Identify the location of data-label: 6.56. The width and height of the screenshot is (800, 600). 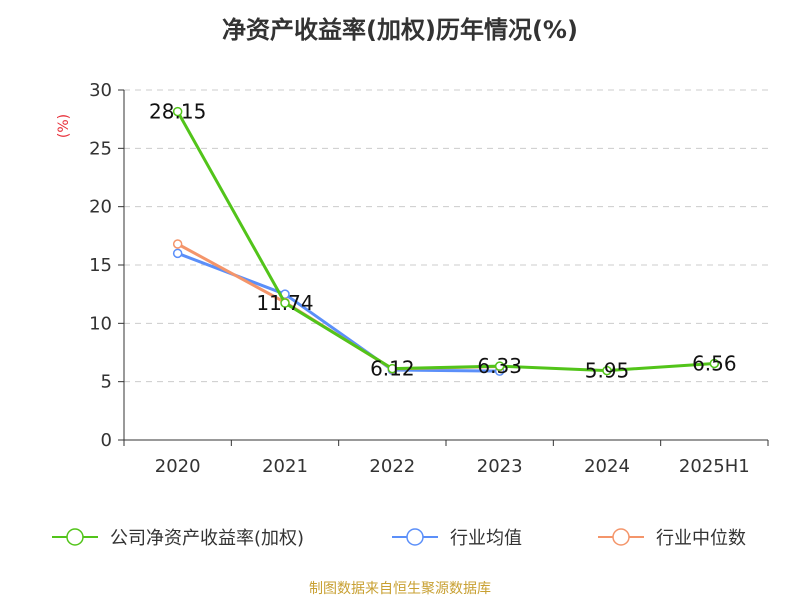
(714, 363).